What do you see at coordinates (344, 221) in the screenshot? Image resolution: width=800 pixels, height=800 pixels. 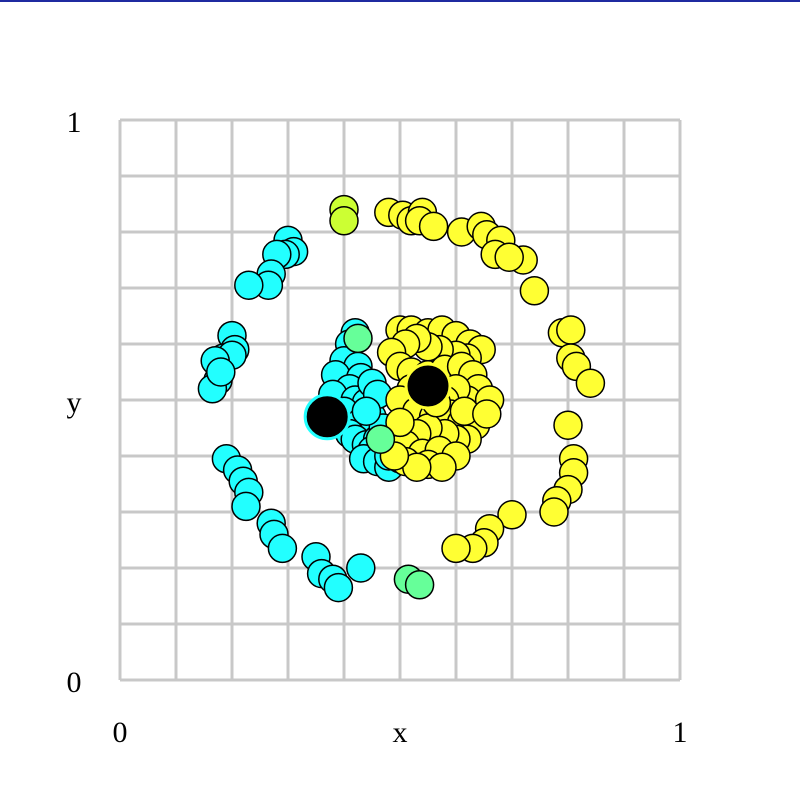 I see `data-point-lime` at bounding box center [344, 221].